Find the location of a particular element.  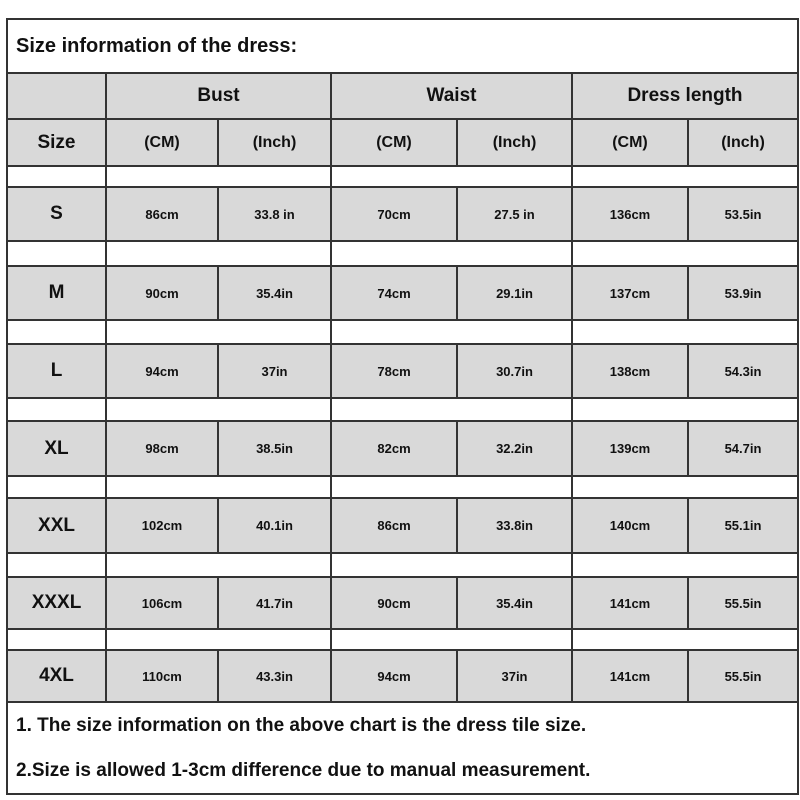

measurement-cell: 78cm is located at coordinates (394, 371).